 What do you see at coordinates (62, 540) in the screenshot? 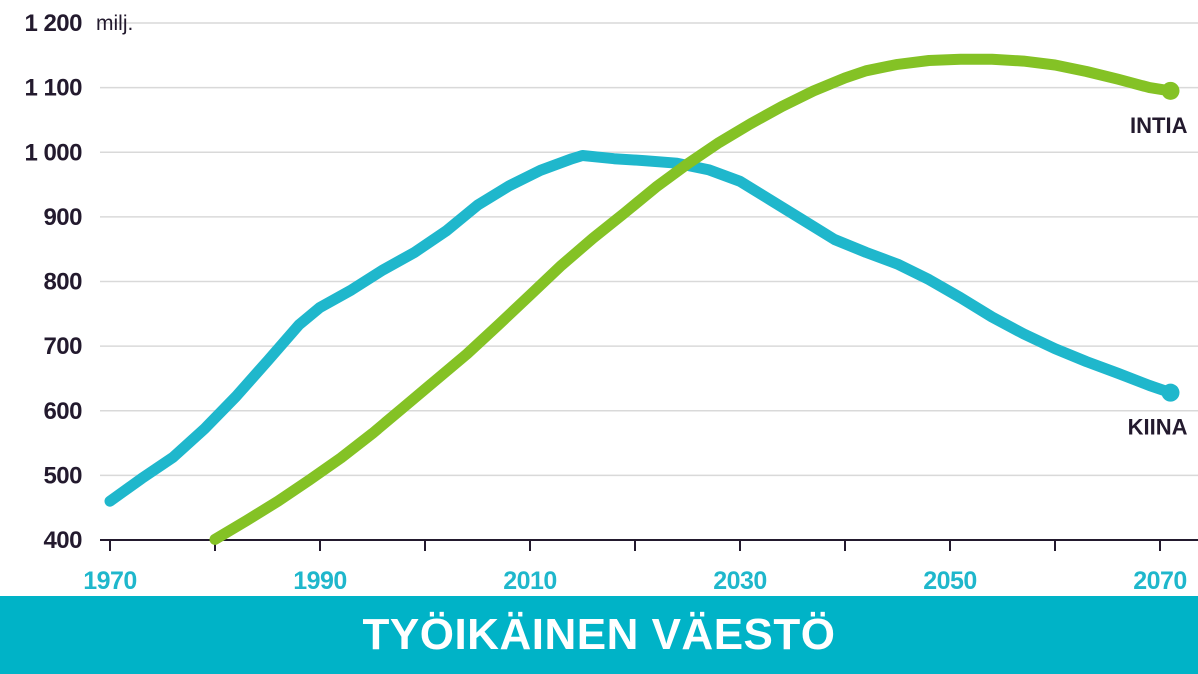
I see `y-tick-label: 400` at bounding box center [62, 540].